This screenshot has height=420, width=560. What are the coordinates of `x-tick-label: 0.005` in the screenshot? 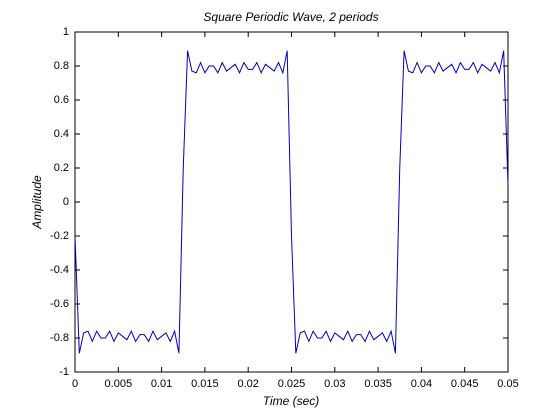 It's located at (119, 384).